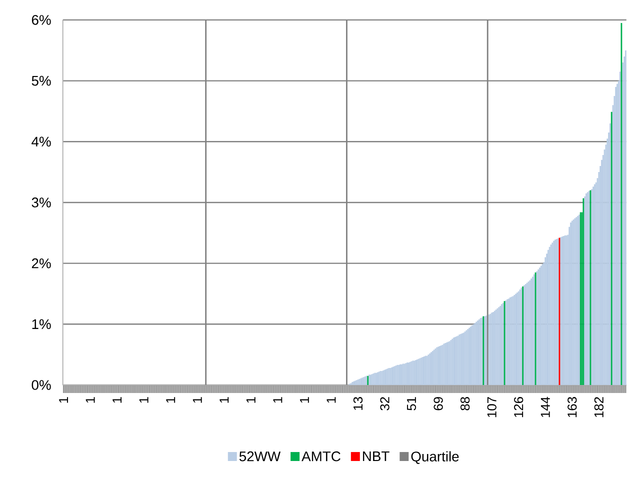 Image resolution: width=629 pixels, height=483 pixels. What do you see at coordinates (491, 407) in the screenshot?
I see `x-tick-label: 107` at bounding box center [491, 407].